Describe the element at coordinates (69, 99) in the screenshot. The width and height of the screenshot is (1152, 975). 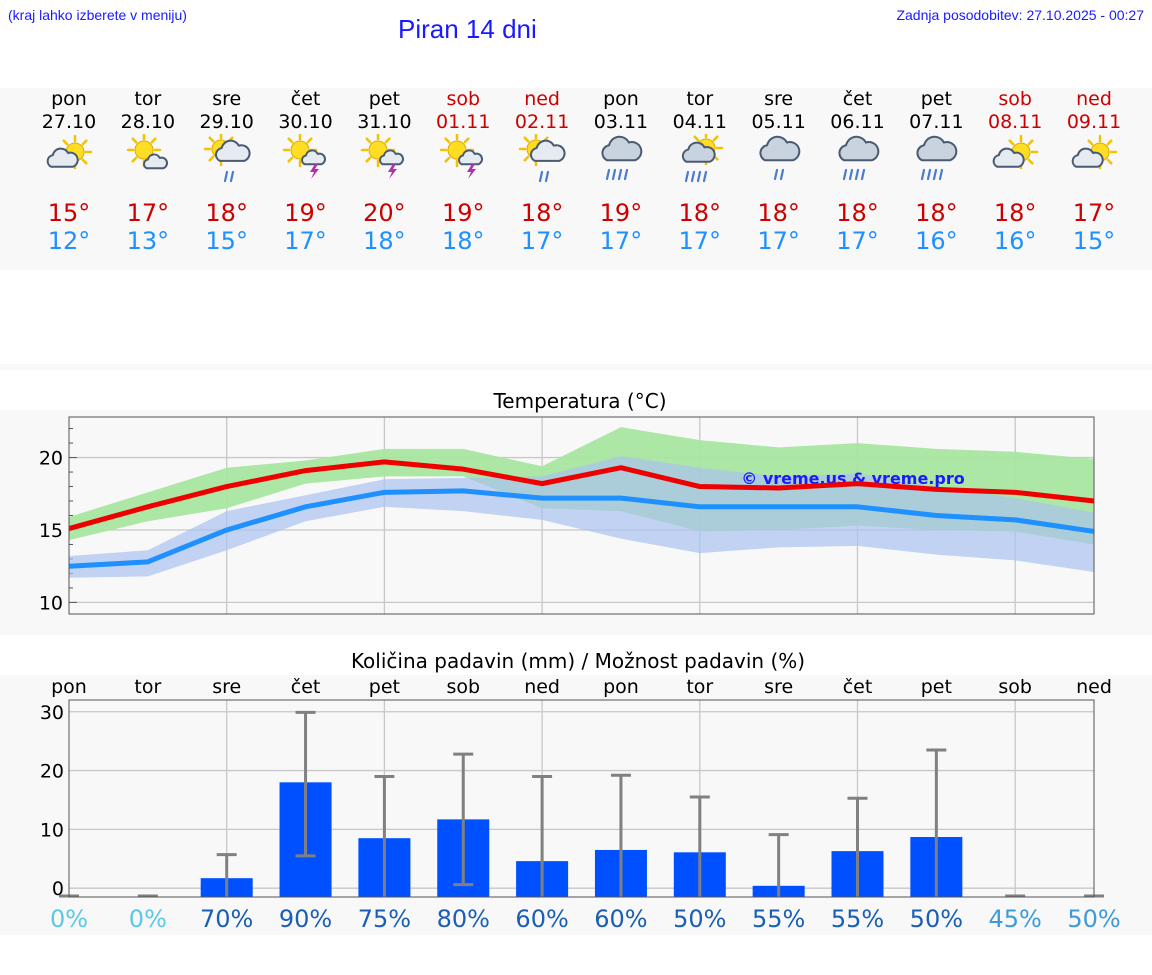
I see `day-name: pon` at that location.